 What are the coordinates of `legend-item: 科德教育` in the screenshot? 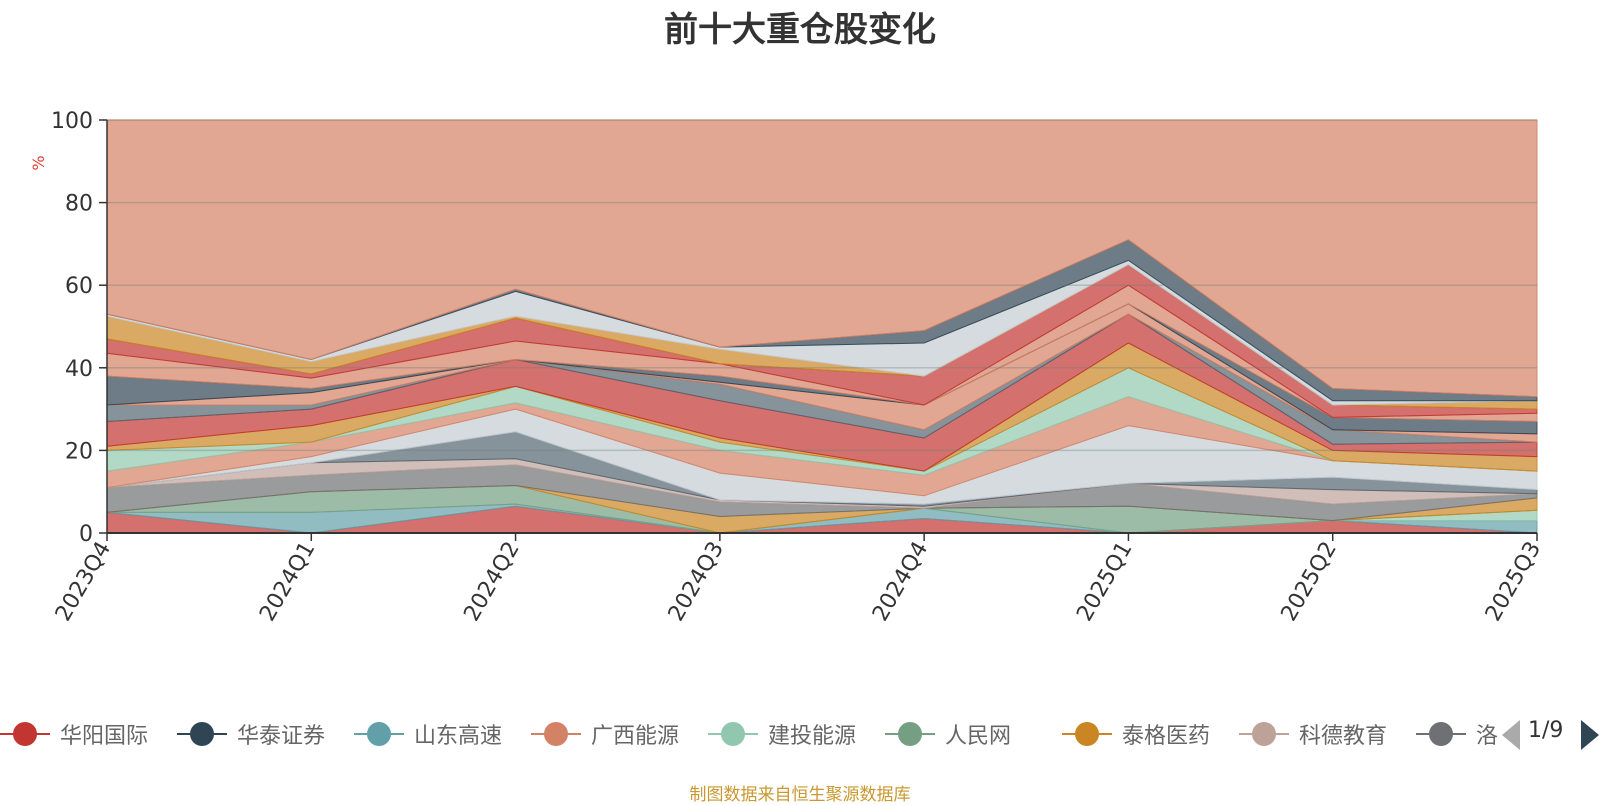 It's located at (1313, 734).